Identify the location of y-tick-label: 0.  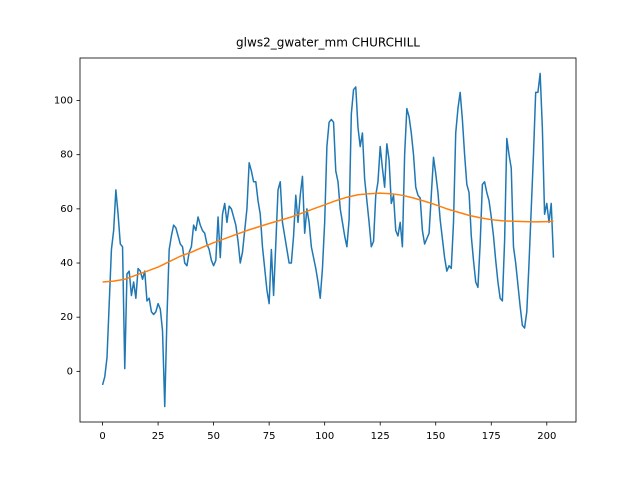
(70, 371).